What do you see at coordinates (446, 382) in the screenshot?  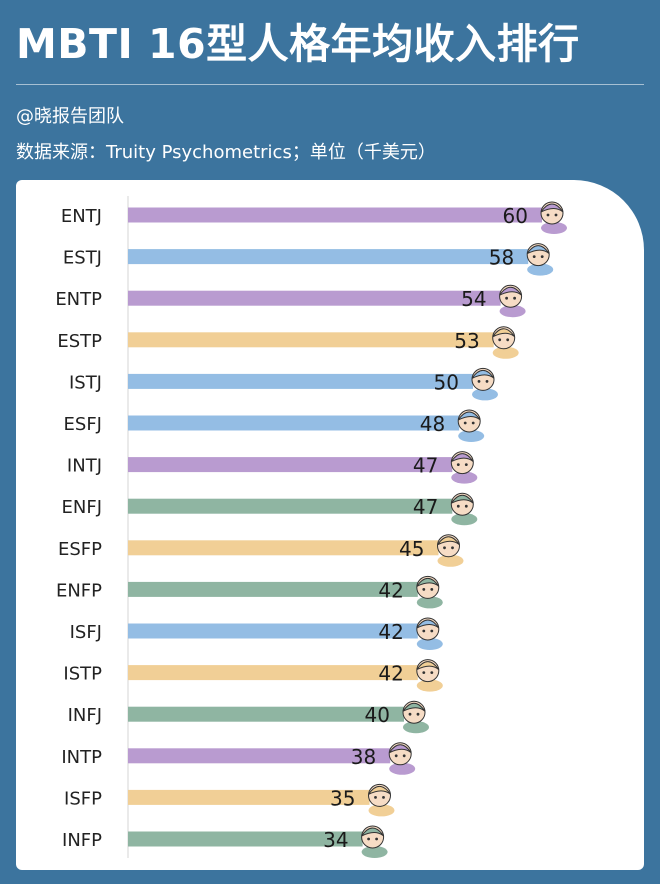 I see `value-label: 50` at bounding box center [446, 382].